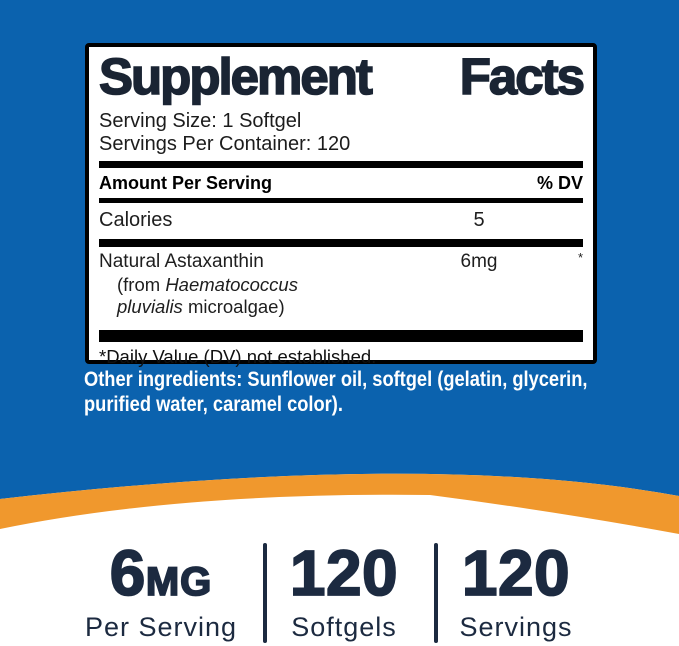 This screenshot has width=679, height=646. Describe the element at coordinates (200, 121) in the screenshot. I see `serving-size: Serving Size: 1 Softgel` at that location.